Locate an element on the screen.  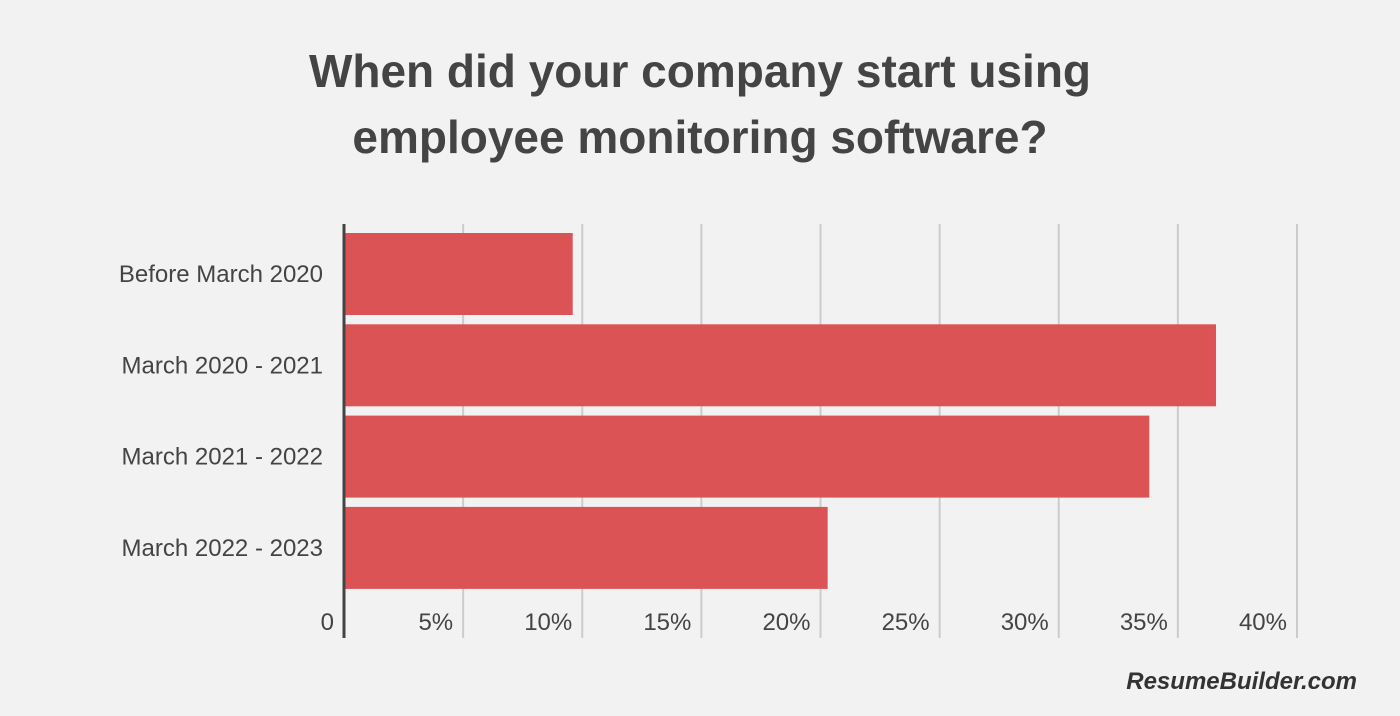
chart-title-line-2: employee monitoring software? is located at coordinates (700, 137).